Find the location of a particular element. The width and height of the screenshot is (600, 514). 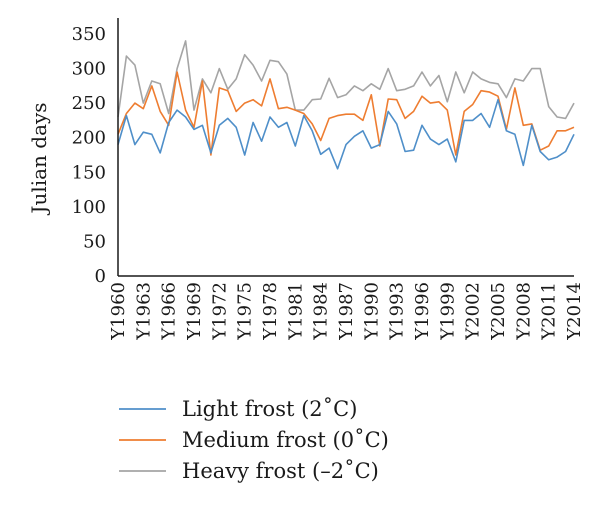

y-axis-title: Julian days is located at coordinates (39, 158).